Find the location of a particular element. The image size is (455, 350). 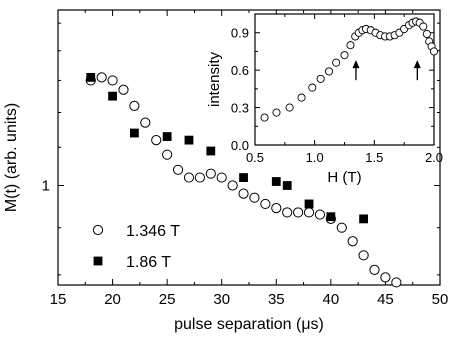

x-tick-label: 40 is located at coordinates (331, 299).